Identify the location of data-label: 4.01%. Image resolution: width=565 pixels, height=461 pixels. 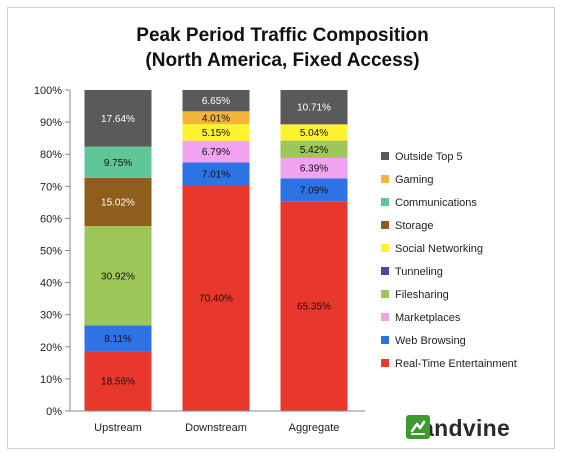
(216, 118).